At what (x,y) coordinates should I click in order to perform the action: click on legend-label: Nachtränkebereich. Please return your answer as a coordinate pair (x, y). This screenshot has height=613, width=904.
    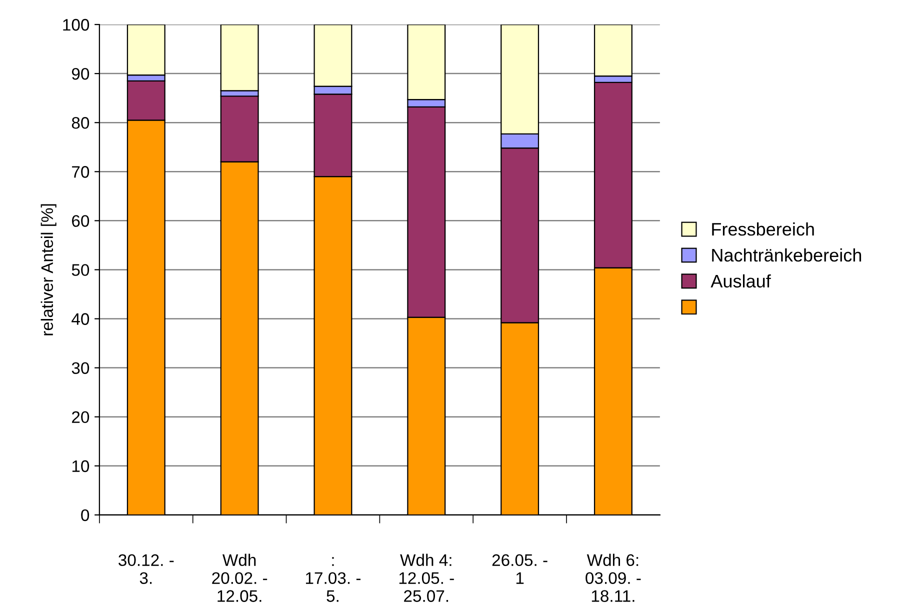
    Looking at the image, I should click on (787, 255).